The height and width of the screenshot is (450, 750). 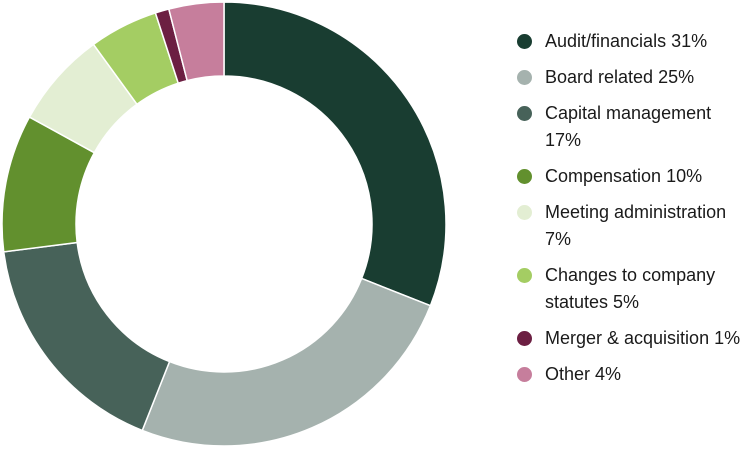 I want to click on legend-item: Compensation 10%, so click(x=633, y=176).